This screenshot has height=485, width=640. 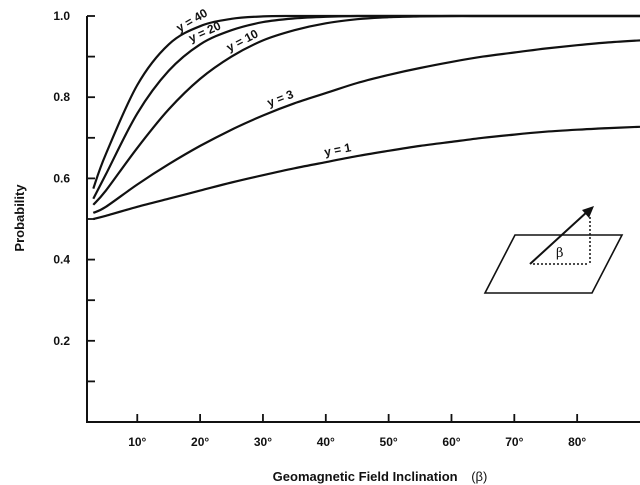 What do you see at coordinates (357, 431) in the screenshot?
I see `x-ticks: 10° 20° 30° 40° 50° 60° 70° 80°` at bounding box center [357, 431].